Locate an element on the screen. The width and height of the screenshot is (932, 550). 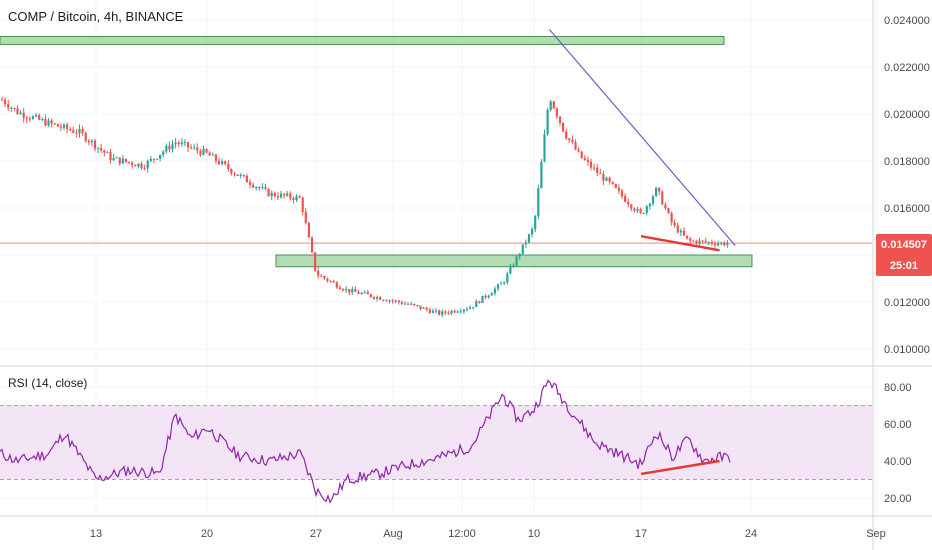
descending-trendline is located at coordinates (642, 137).